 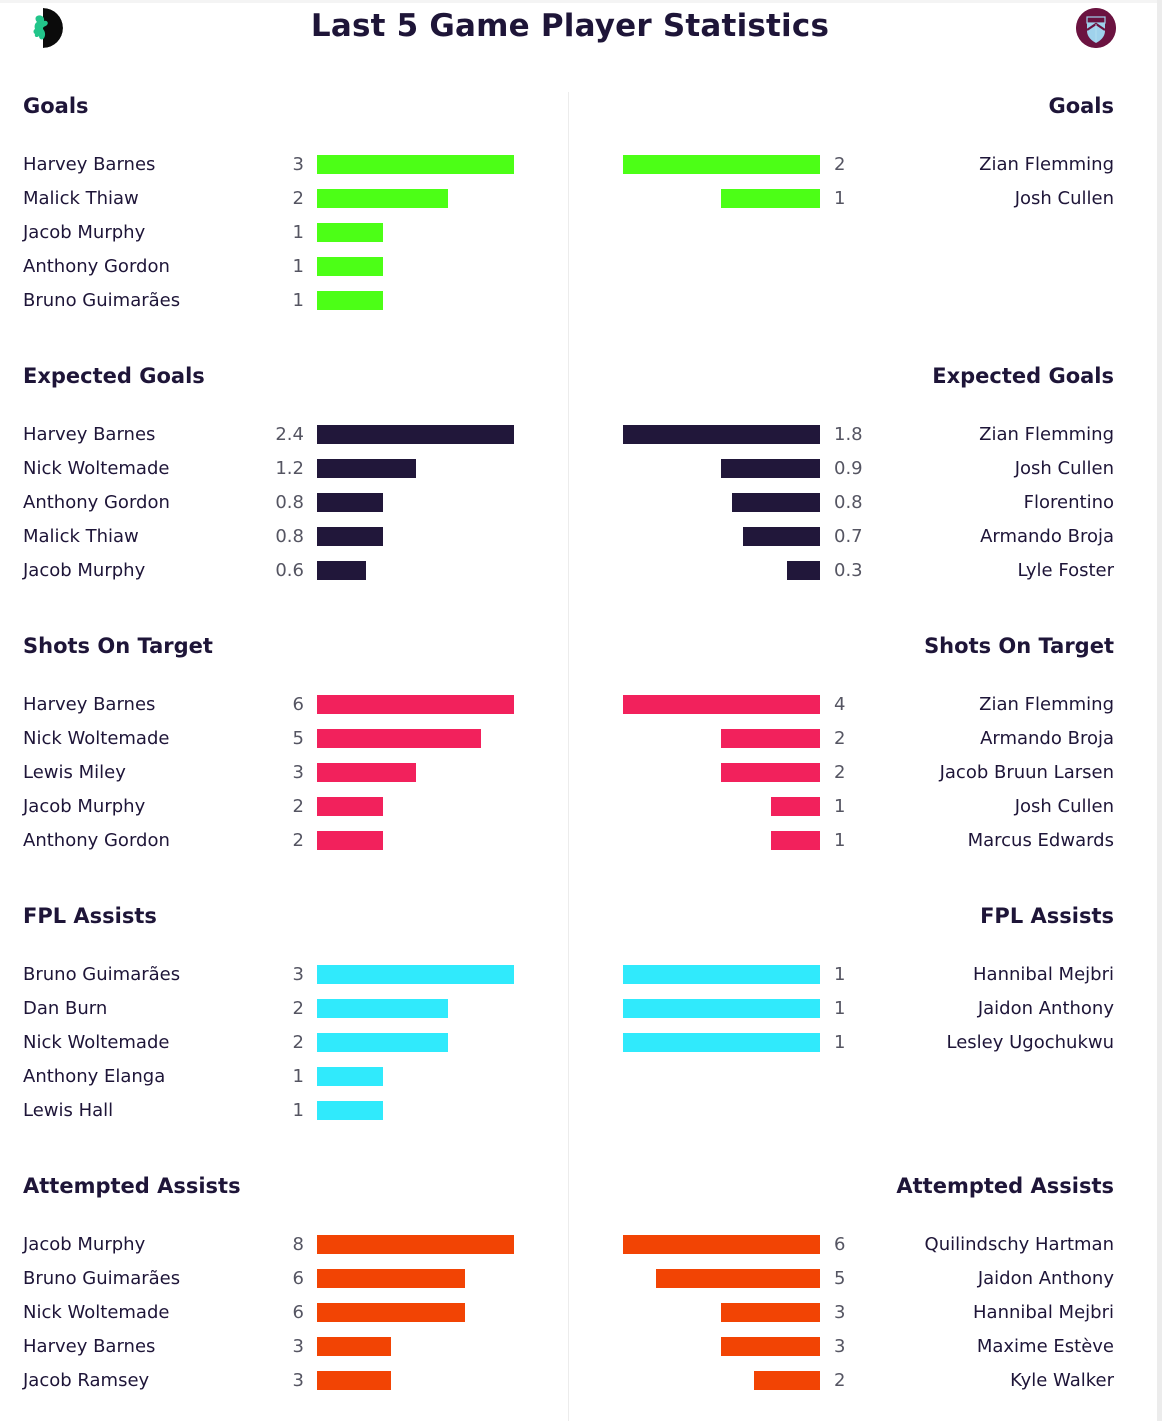 What do you see at coordinates (1062, 1380) in the screenshot?
I see `player-name: Kyle Walker` at bounding box center [1062, 1380].